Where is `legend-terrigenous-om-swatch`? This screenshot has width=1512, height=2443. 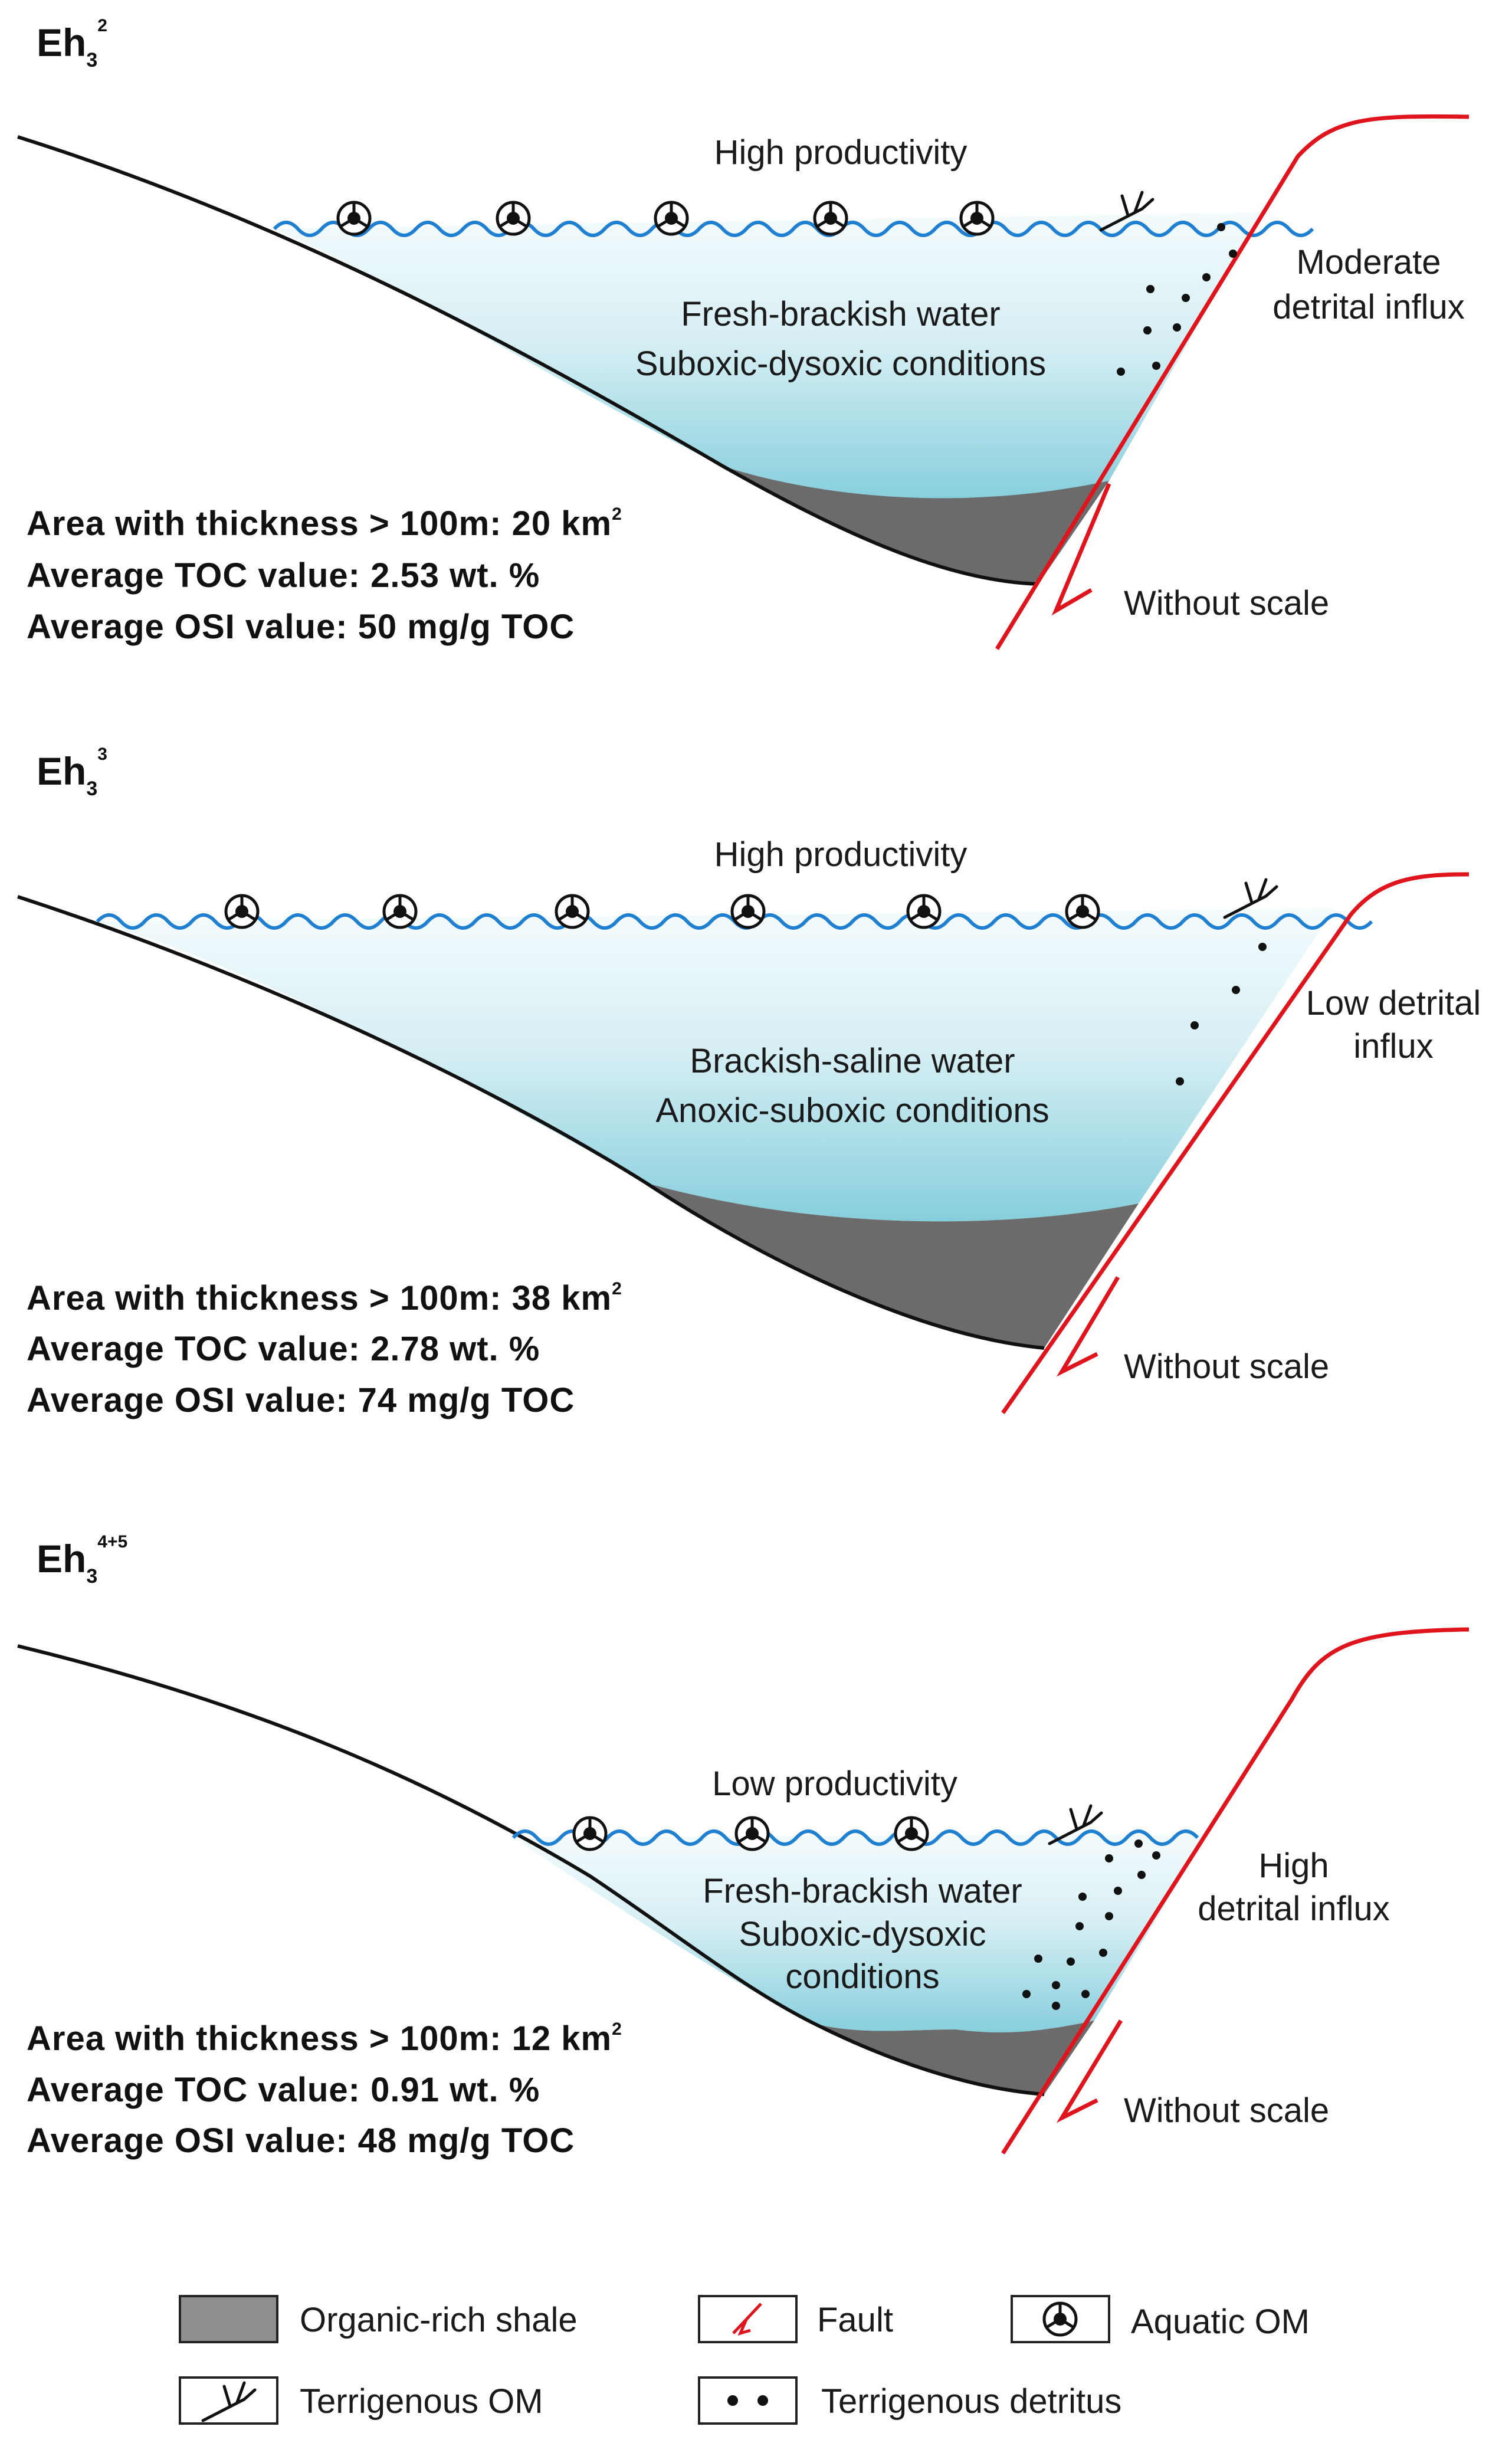 legend-terrigenous-om-swatch is located at coordinates (228, 2400).